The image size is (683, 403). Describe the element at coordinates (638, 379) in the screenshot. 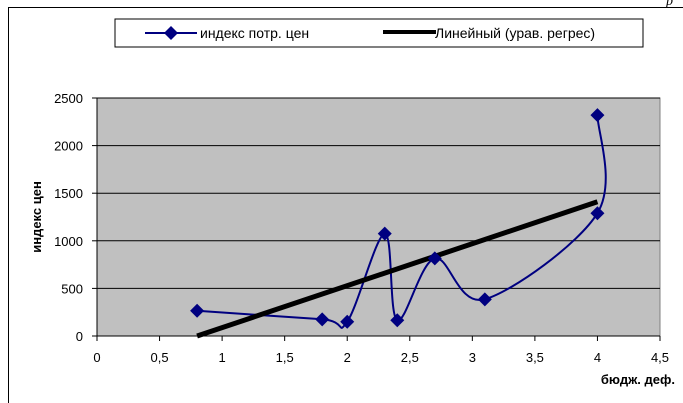

I see `x-axis-label: бюдж. деф.` at that location.